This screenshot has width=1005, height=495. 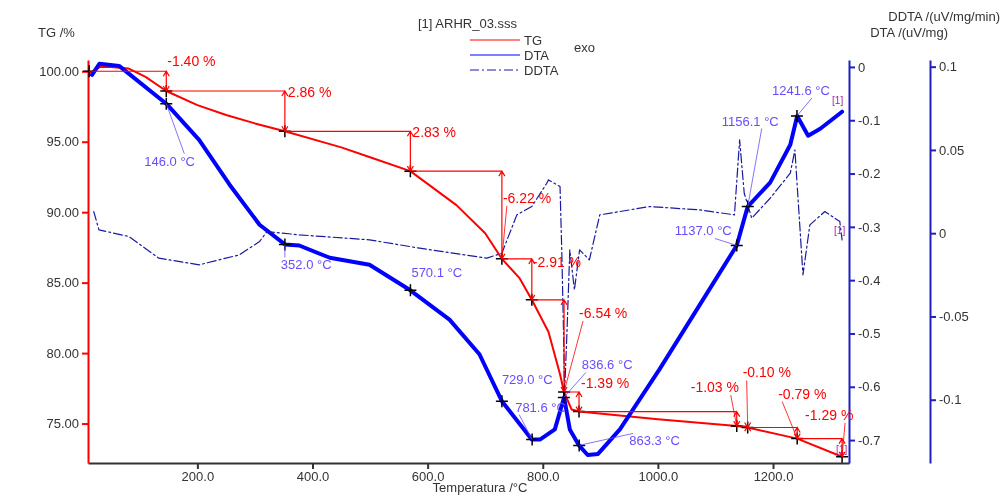 I want to click on y-tick-label: 90.00, so click(x=62, y=212).